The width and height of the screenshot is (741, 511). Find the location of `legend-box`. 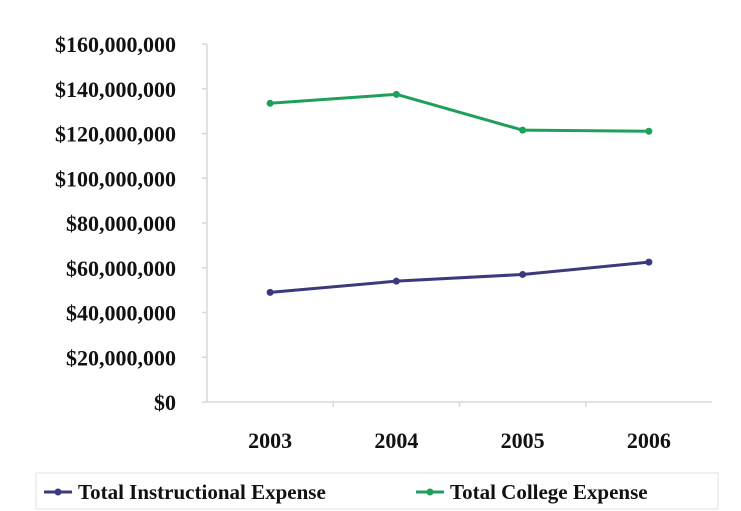

legend-box is located at coordinates (377, 491).